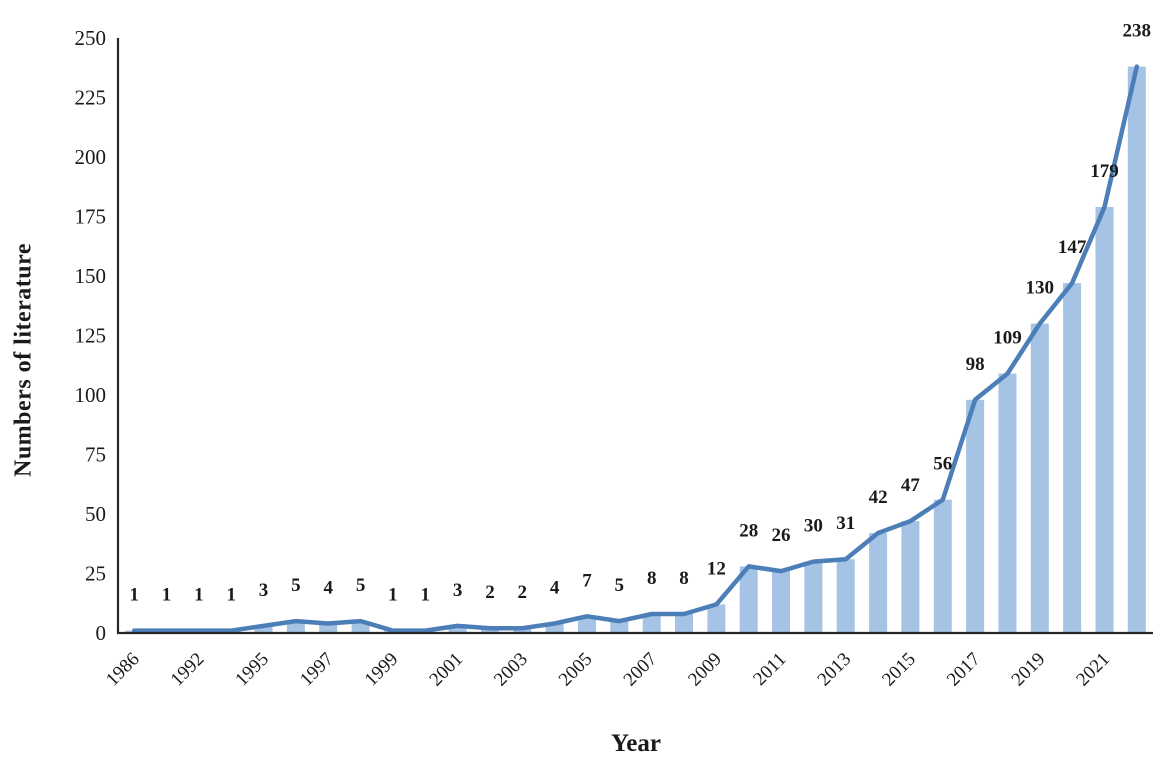 This screenshot has height=765, width=1171. I want to click on x-tick-label: 2007, so click(641, 670).